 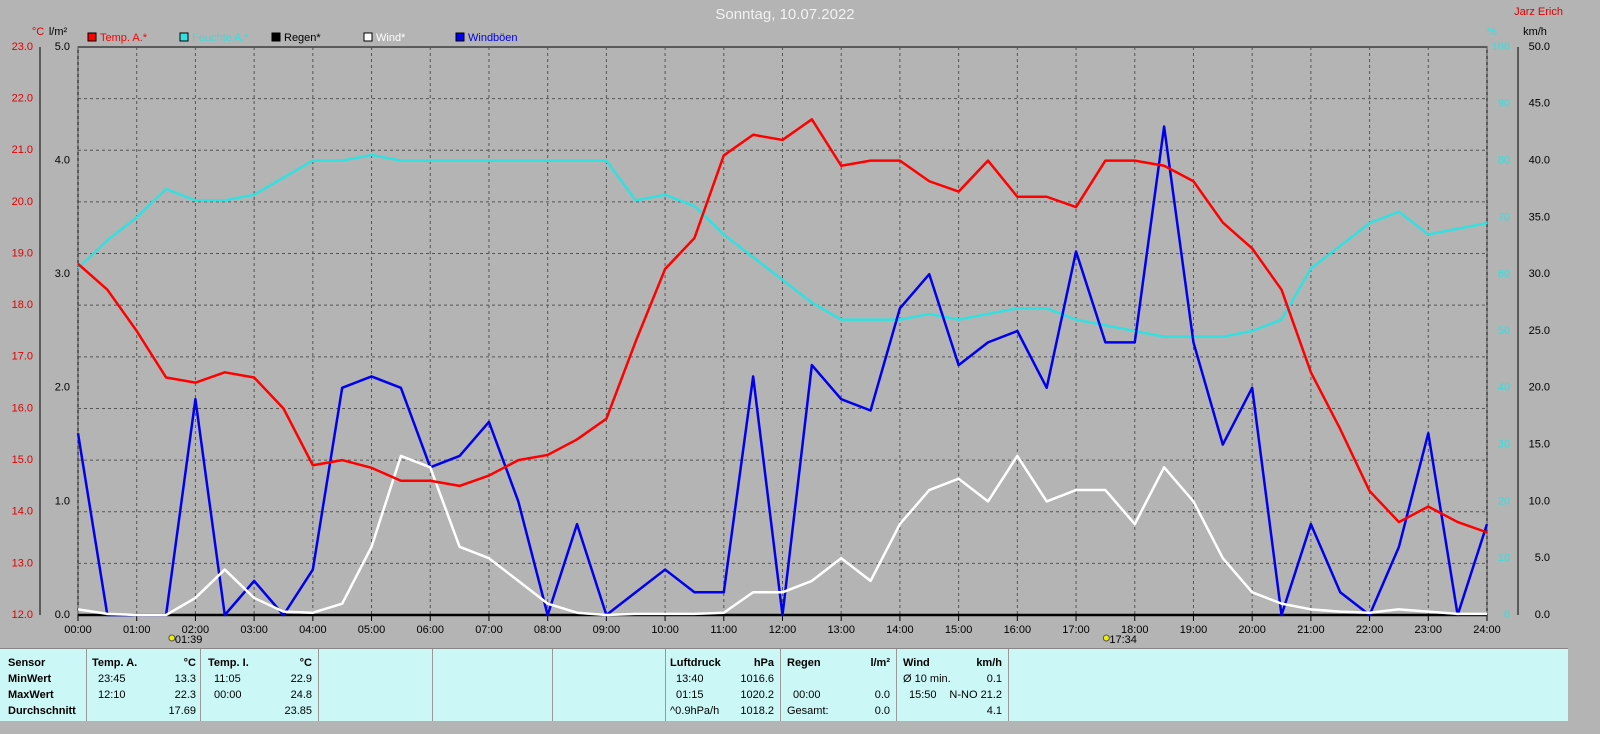 What do you see at coordinates (1535, 32) in the screenshot?
I see `axis-label: km/h` at bounding box center [1535, 32].